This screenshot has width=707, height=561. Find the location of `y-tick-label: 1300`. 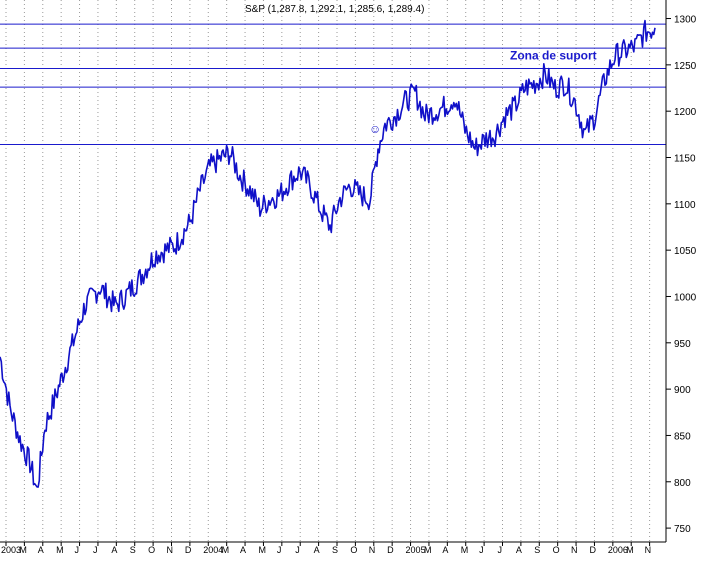

y-tick-label: 1300 is located at coordinates (685, 20).